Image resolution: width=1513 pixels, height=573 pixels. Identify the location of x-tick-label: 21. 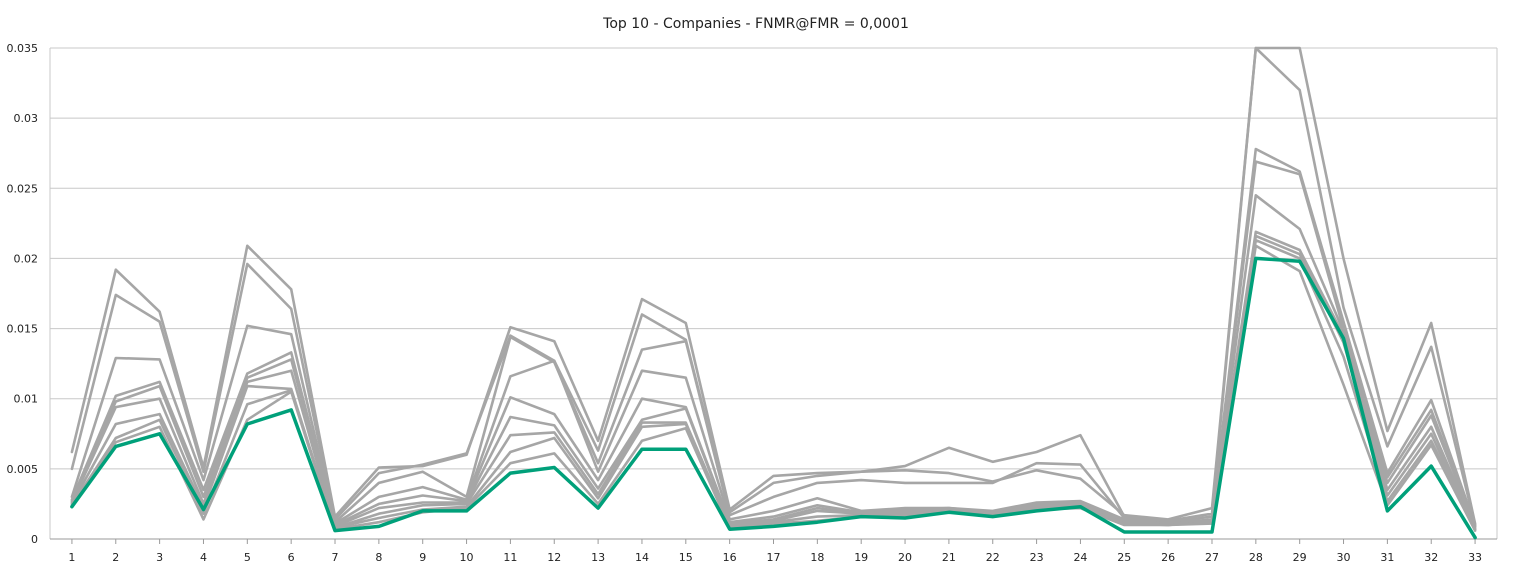
(949, 557).